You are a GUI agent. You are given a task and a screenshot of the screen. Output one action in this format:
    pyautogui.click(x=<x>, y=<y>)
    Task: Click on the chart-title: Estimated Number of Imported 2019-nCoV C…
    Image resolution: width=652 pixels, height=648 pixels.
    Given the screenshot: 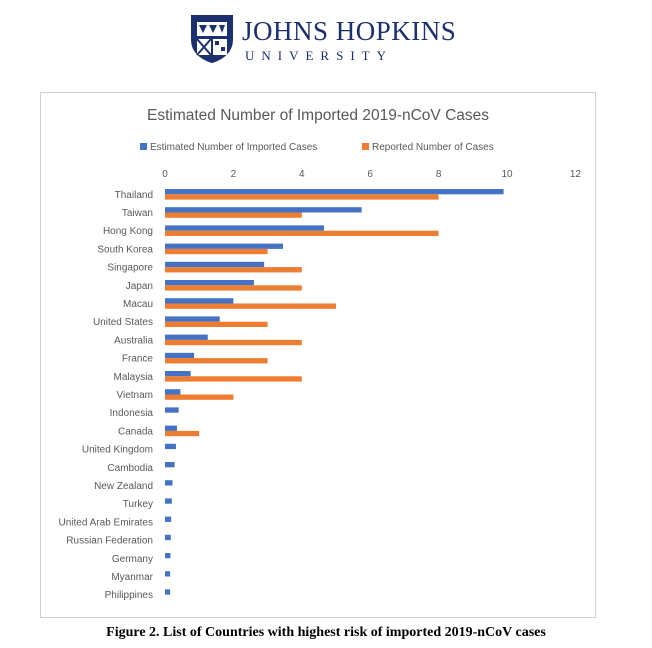 What is the action you would take?
    pyautogui.click(x=318, y=115)
    